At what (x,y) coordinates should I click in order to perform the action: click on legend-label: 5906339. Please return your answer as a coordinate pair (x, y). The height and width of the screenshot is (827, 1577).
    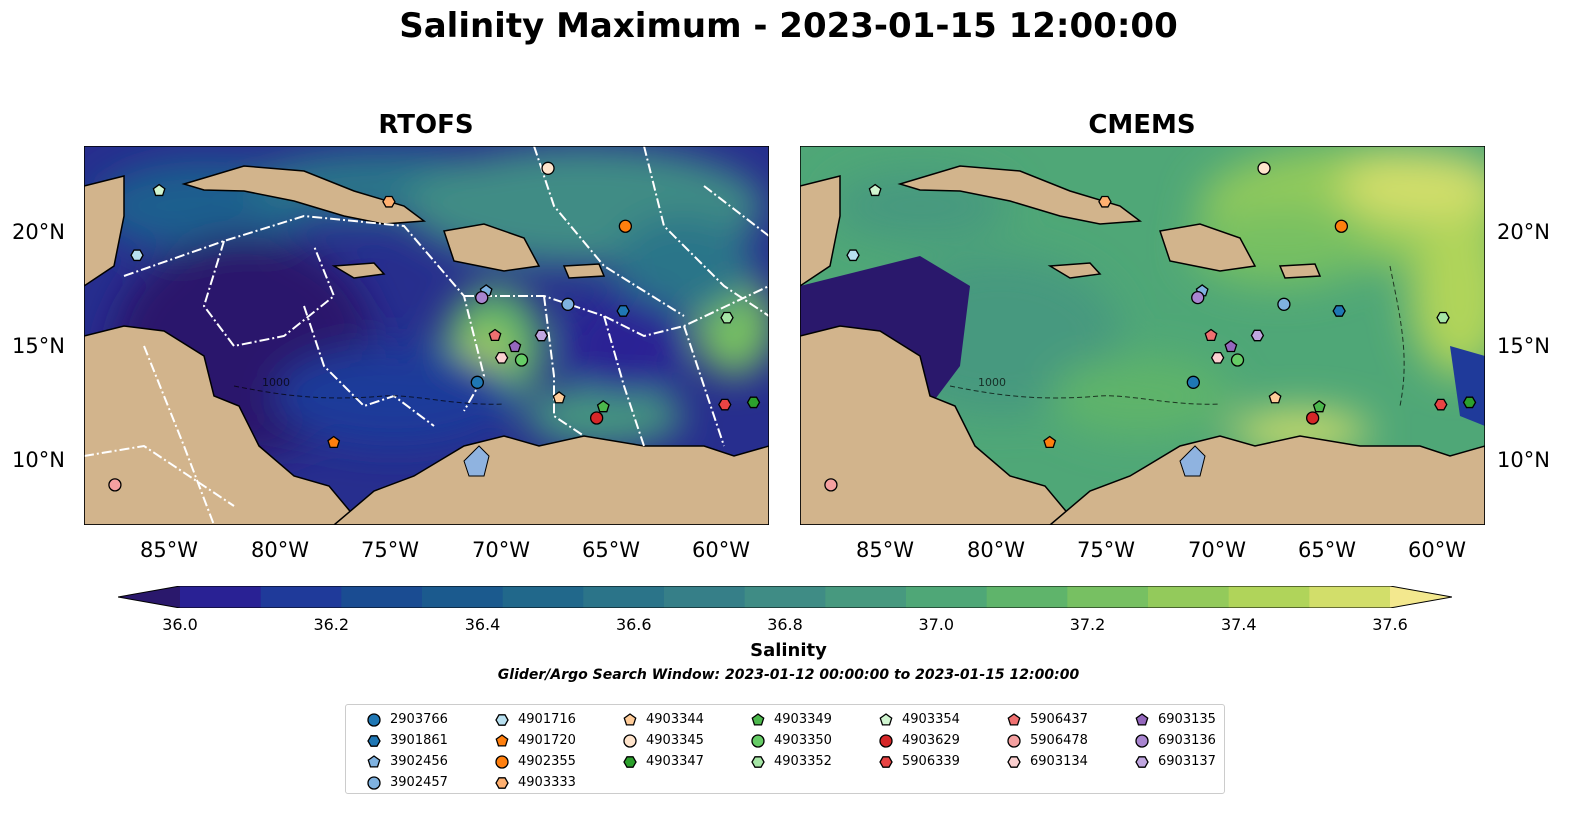
    Looking at the image, I should click on (931, 761).